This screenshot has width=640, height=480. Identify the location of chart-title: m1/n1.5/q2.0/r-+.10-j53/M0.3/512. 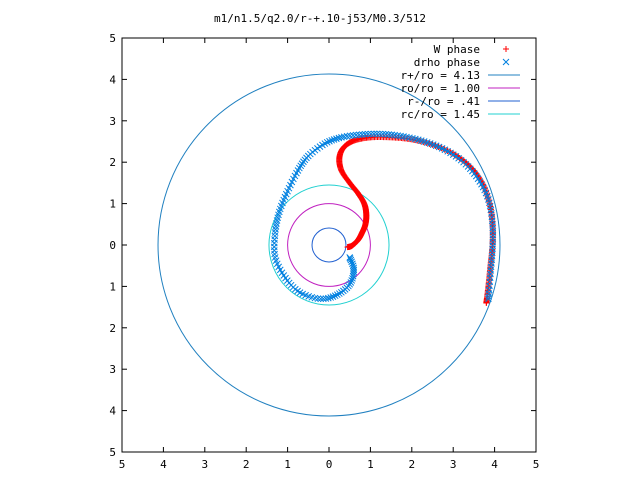
(320, 18).